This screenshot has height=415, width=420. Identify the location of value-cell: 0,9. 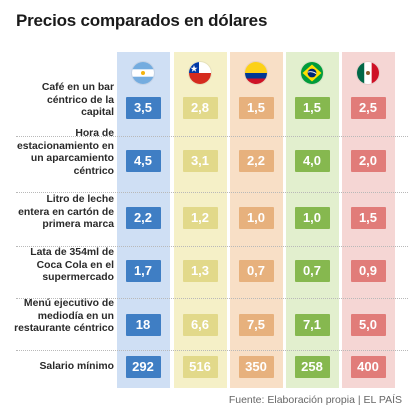
(368, 271).